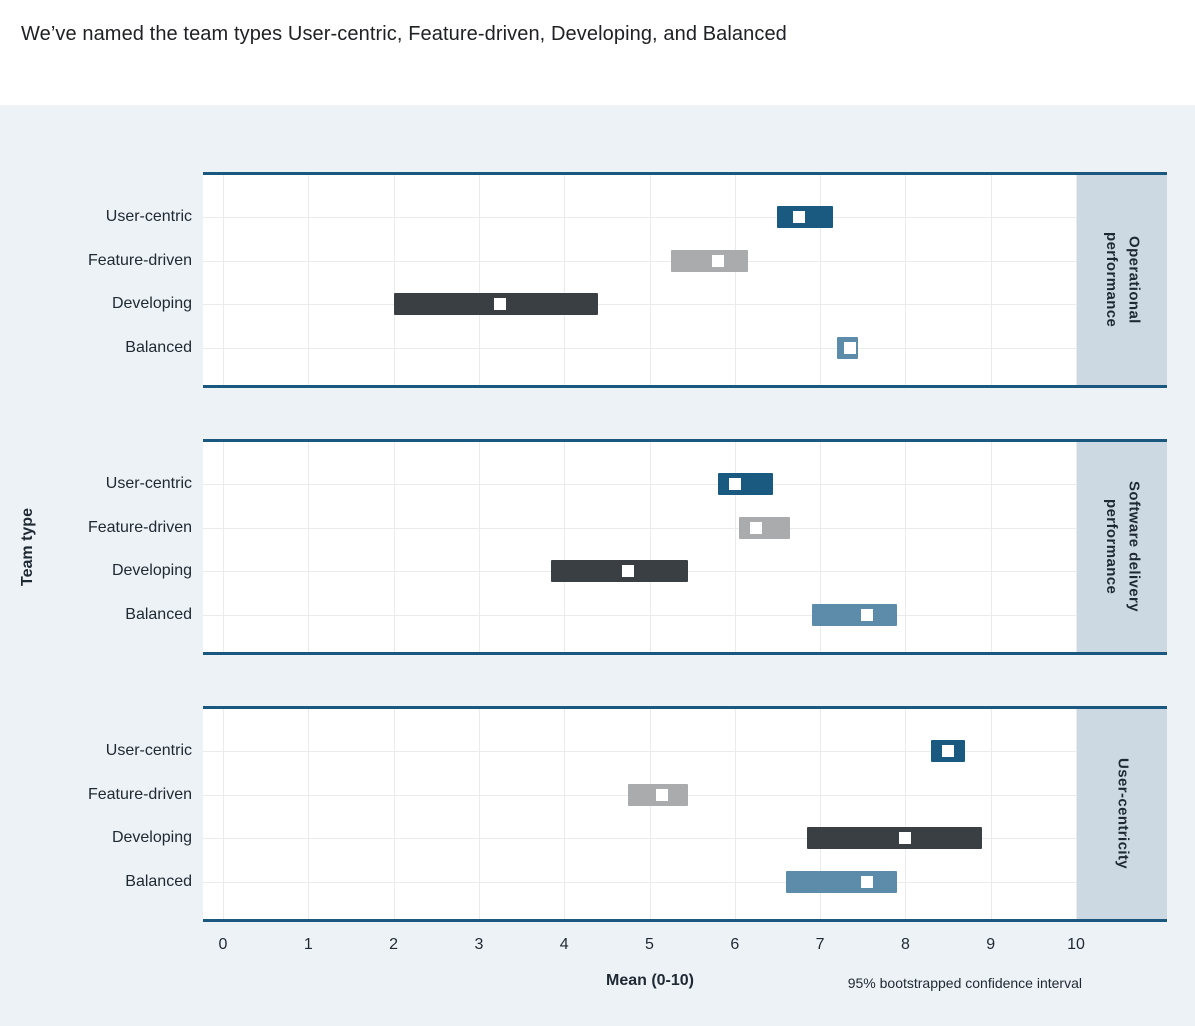 This screenshot has height=1026, width=1195. What do you see at coordinates (991, 944) in the screenshot?
I see `x-tick-9: 9` at bounding box center [991, 944].